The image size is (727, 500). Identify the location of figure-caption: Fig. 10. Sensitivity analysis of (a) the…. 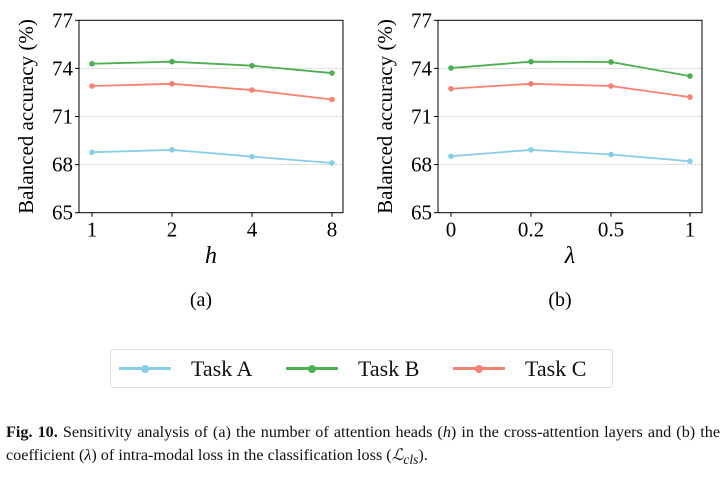
(363, 446).